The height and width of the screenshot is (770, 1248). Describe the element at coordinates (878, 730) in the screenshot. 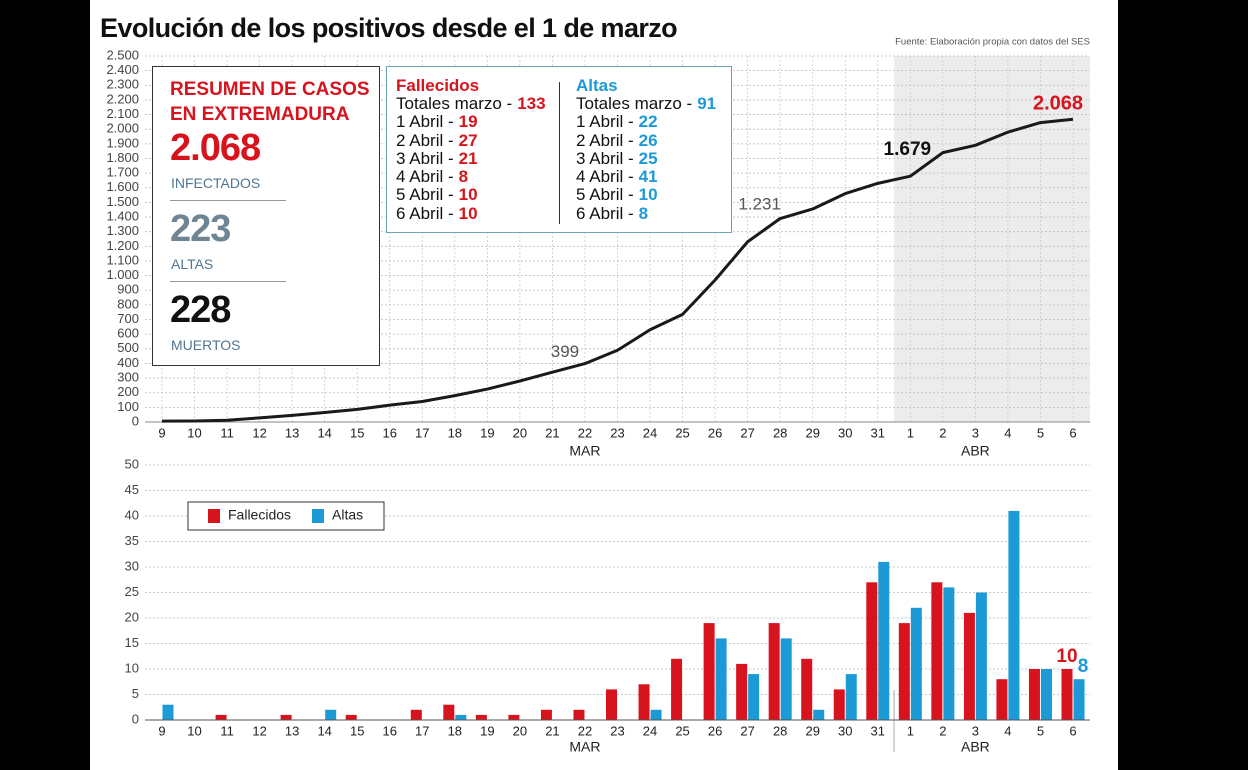

I see `x-tick-label: 31` at that location.